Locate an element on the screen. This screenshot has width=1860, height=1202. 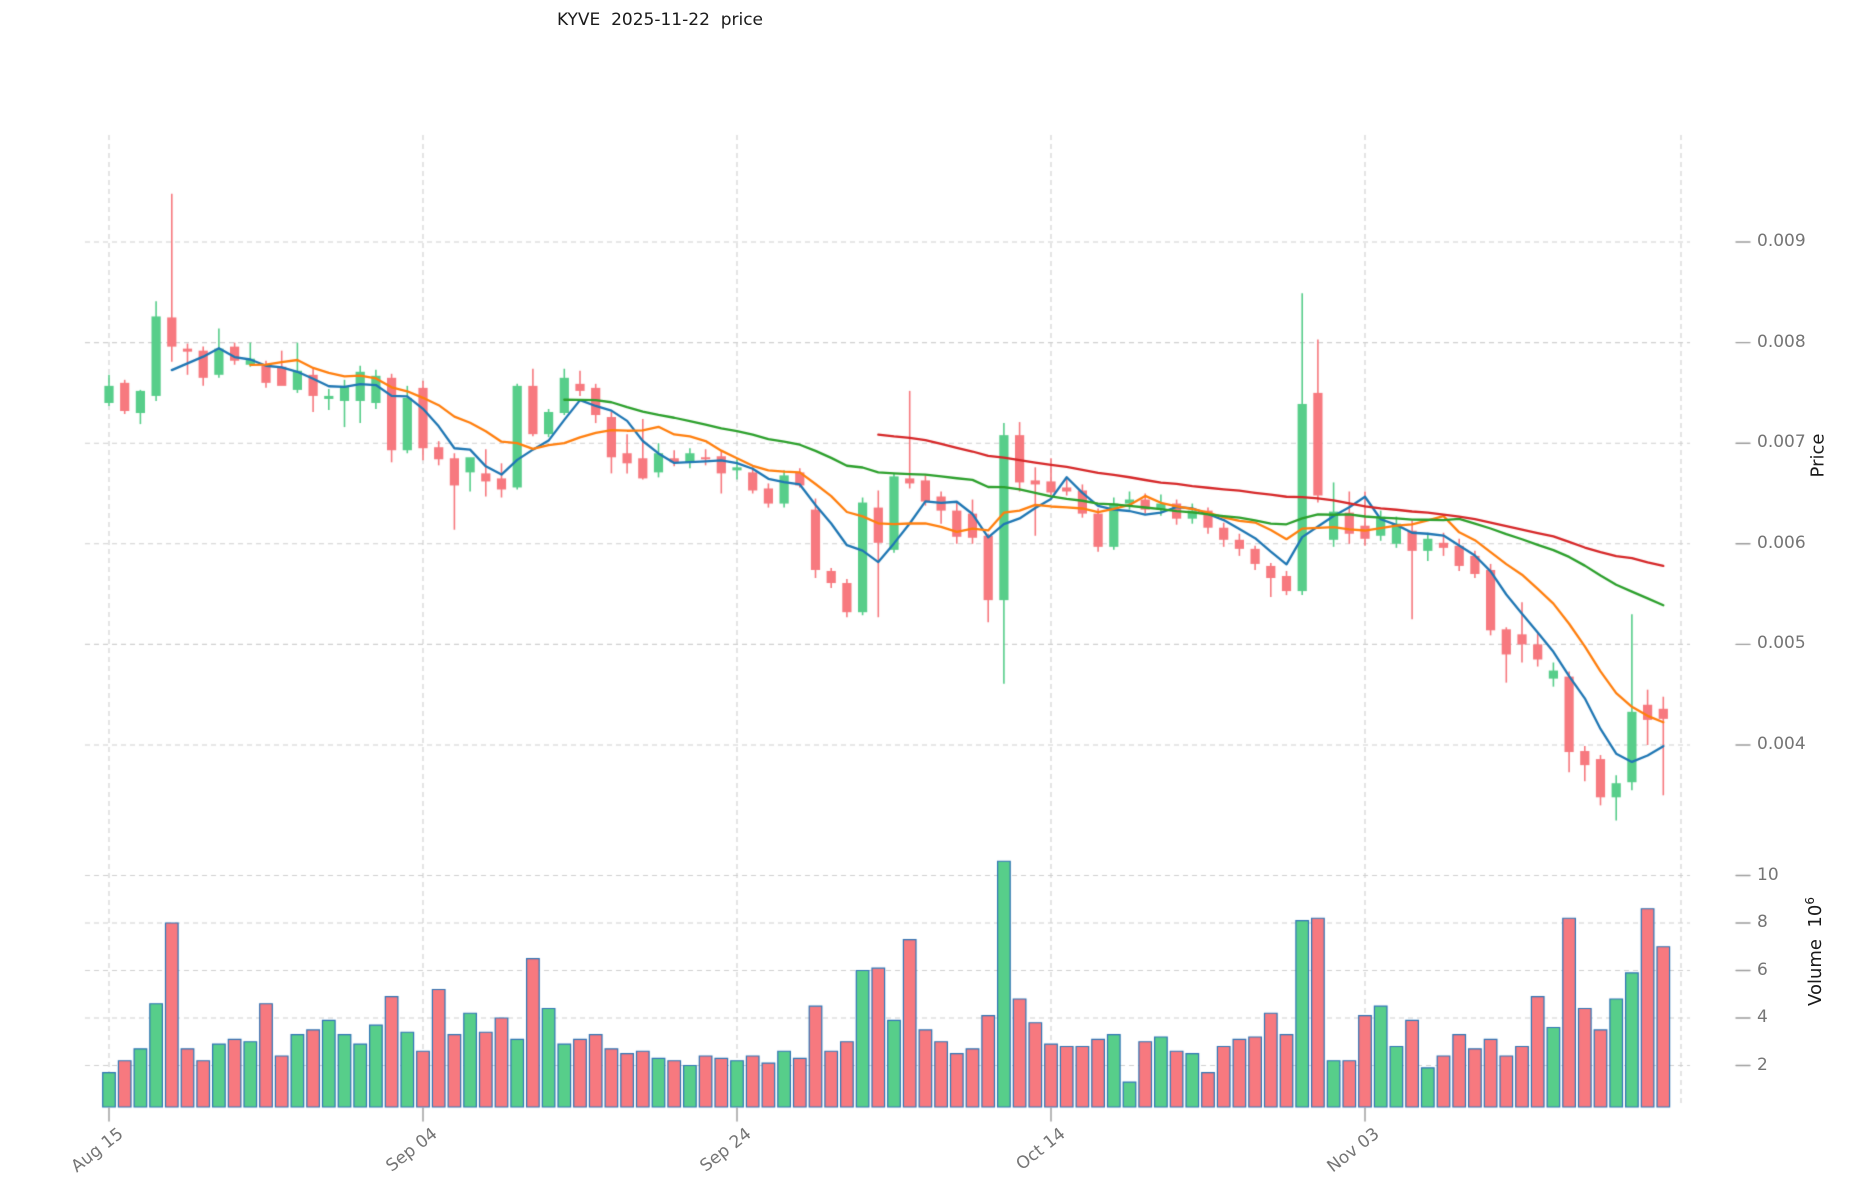
volume-tick-label: 4 is located at coordinates (1762, 1017).